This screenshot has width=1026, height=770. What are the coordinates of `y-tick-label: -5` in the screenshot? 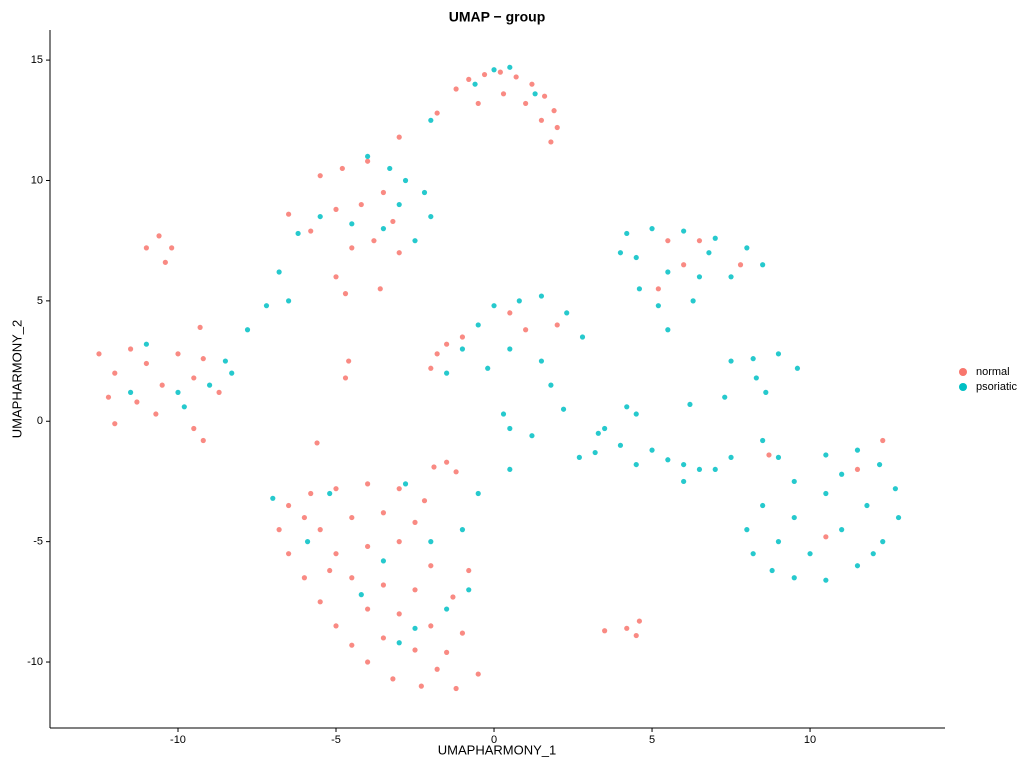 It's located at (38, 542).